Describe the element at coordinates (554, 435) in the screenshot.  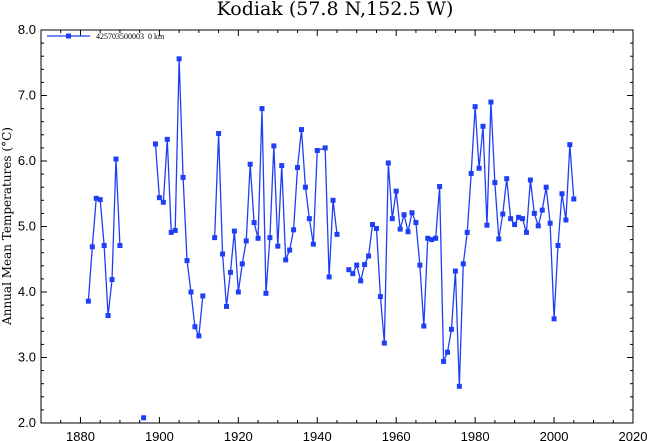
I see `x-tick-label: 2000` at that location.